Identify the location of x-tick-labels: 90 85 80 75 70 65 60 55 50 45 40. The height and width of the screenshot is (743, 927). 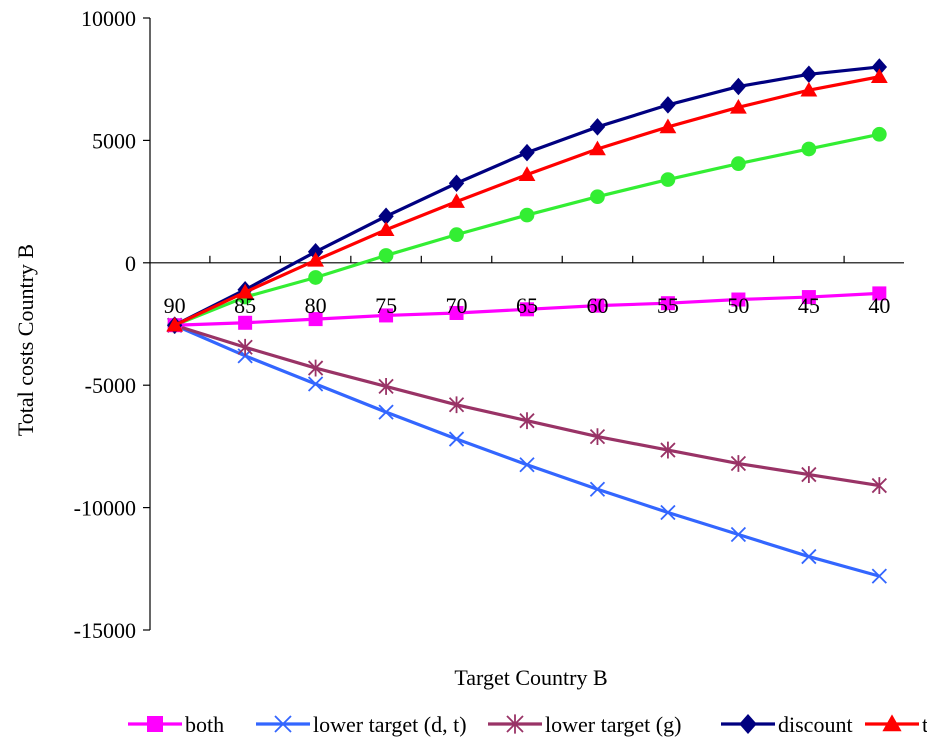
(527, 305).